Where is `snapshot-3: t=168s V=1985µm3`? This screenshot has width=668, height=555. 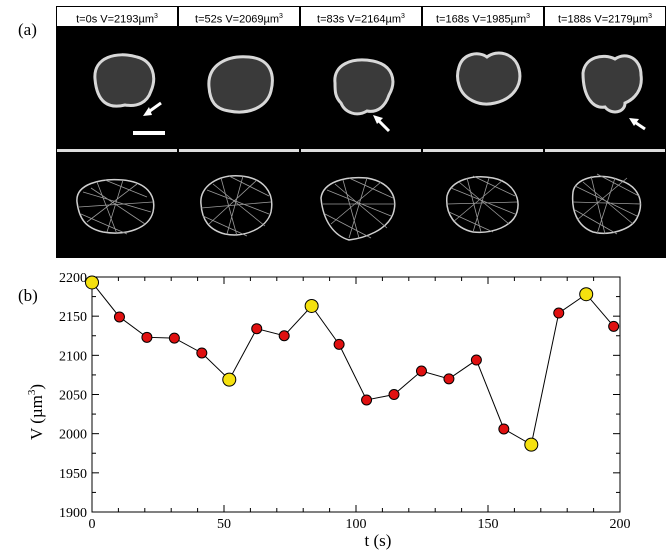
snapshot-3: t=168s V=1985µm3 is located at coordinates (483, 132).